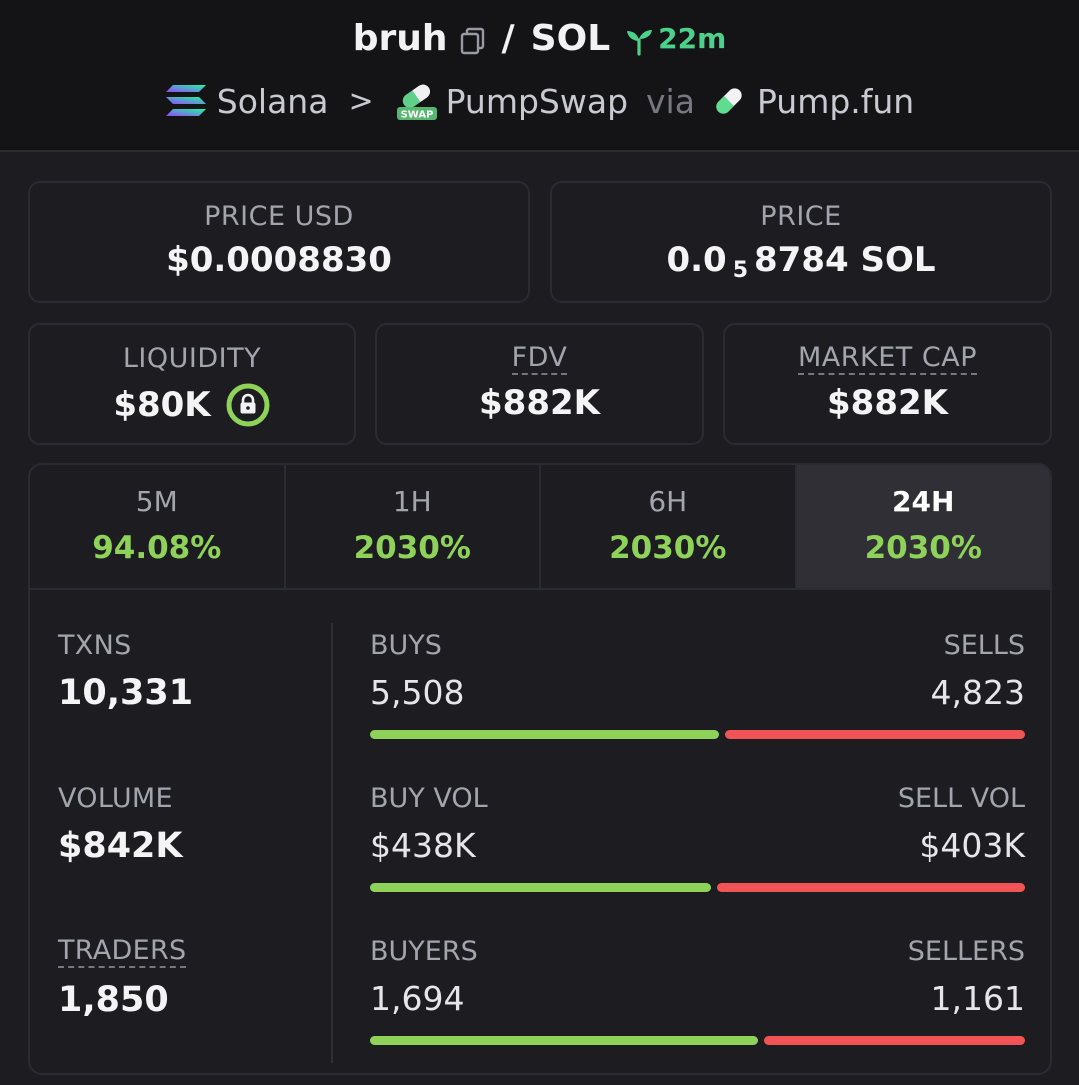  What do you see at coordinates (541, 887) in the screenshot?
I see `buy-vol-bar` at bounding box center [541, 887].